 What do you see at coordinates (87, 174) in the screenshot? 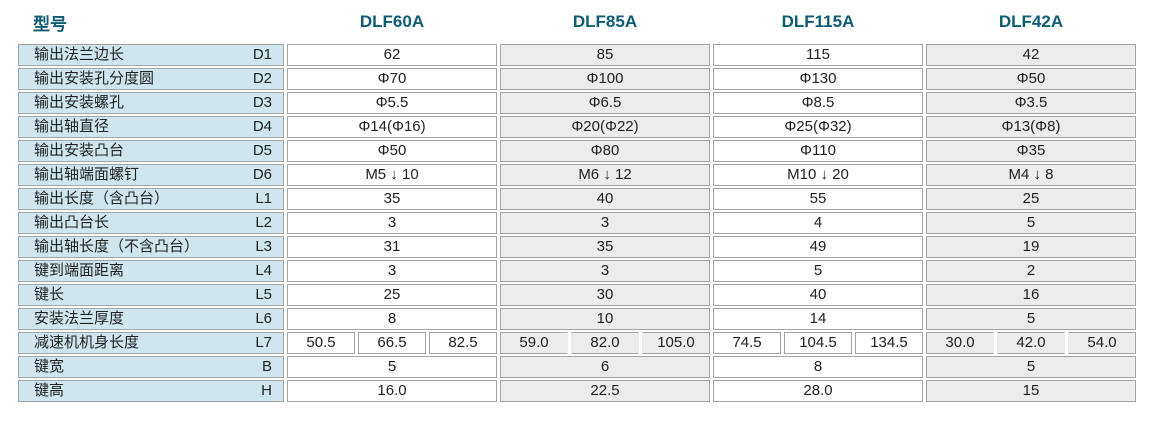
I see `row-label: 输出轴端面螺钉` at bounding box center [87, 174].